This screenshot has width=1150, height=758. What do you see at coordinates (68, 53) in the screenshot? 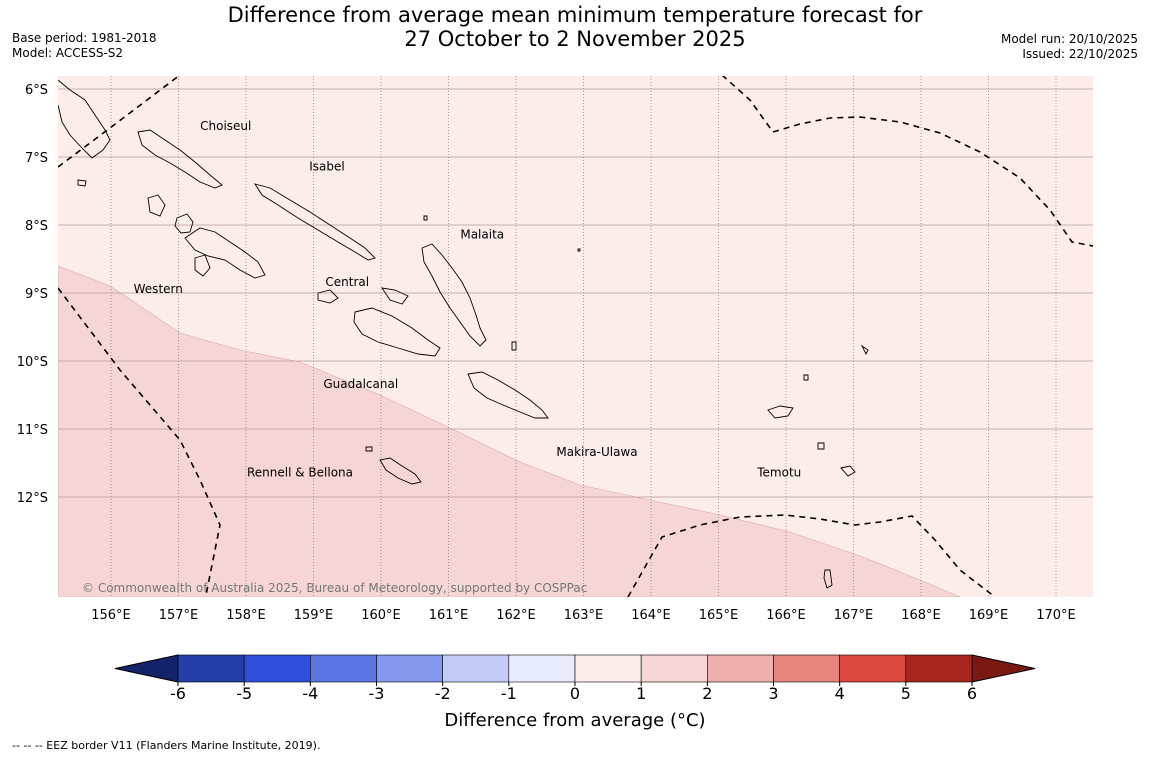
I see `model-name: Model: ACCESS-S2` at bounding box center [68, 53].